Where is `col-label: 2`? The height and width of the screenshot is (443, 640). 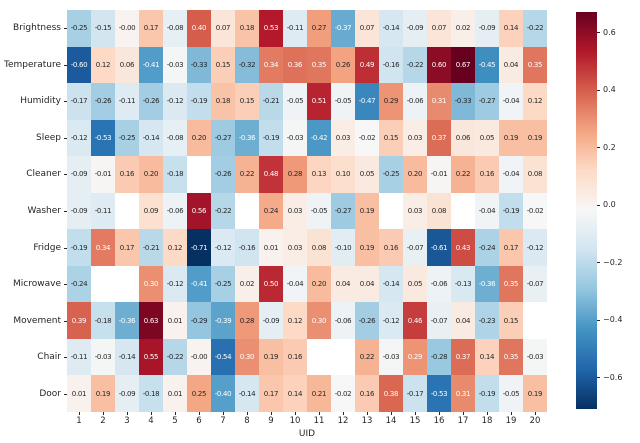 col-label: 2 is located at coordinates (103, 421).